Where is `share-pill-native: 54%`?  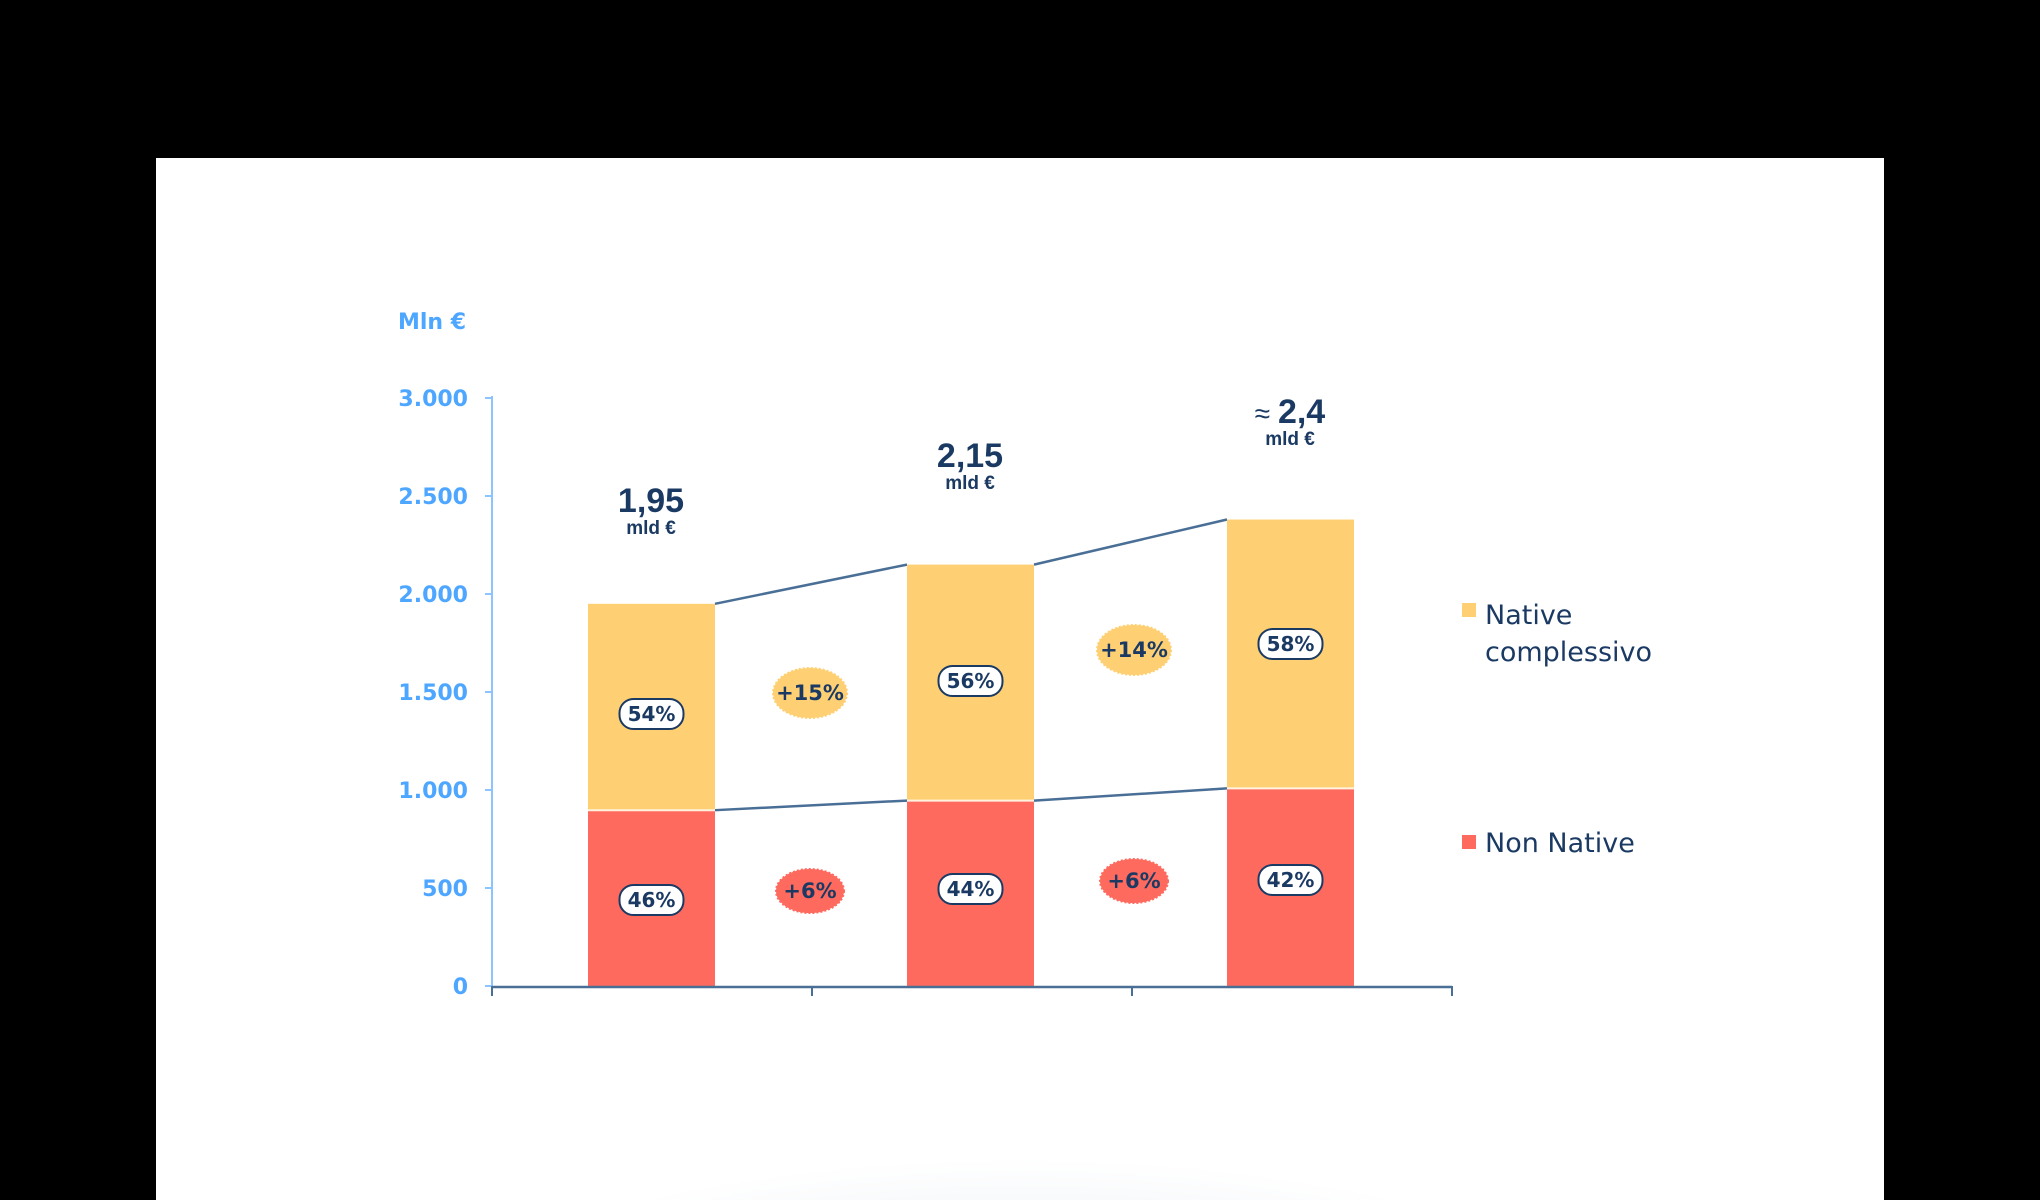 share-pill-native: 54% is located at coordinates (651, 714).